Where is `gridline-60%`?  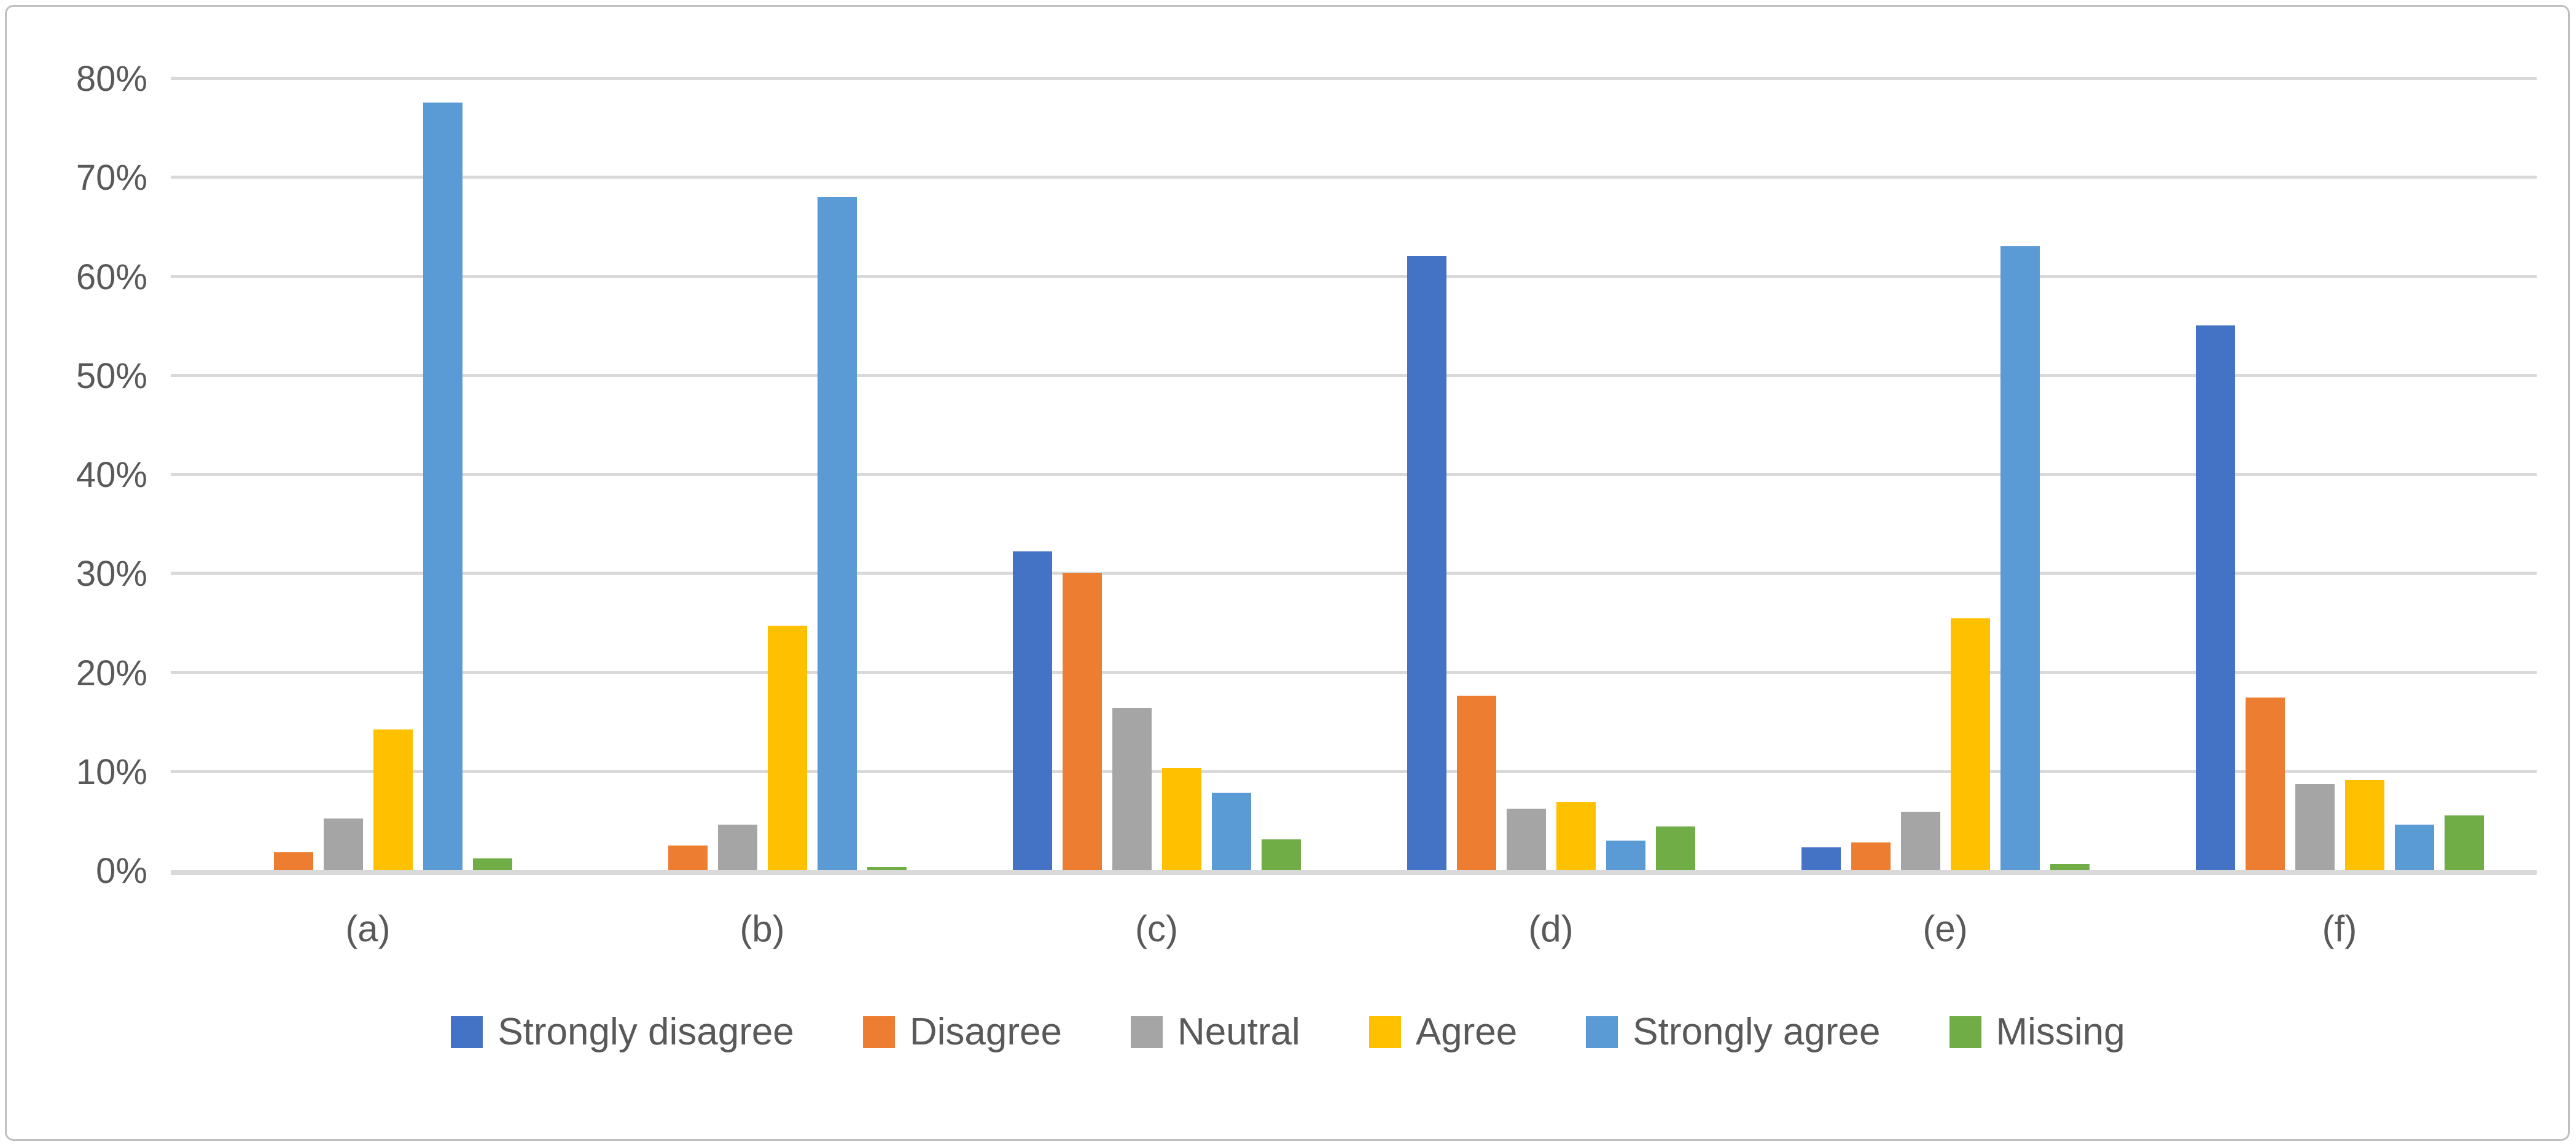
gridline-60% is located at coordinates (1354, 276).